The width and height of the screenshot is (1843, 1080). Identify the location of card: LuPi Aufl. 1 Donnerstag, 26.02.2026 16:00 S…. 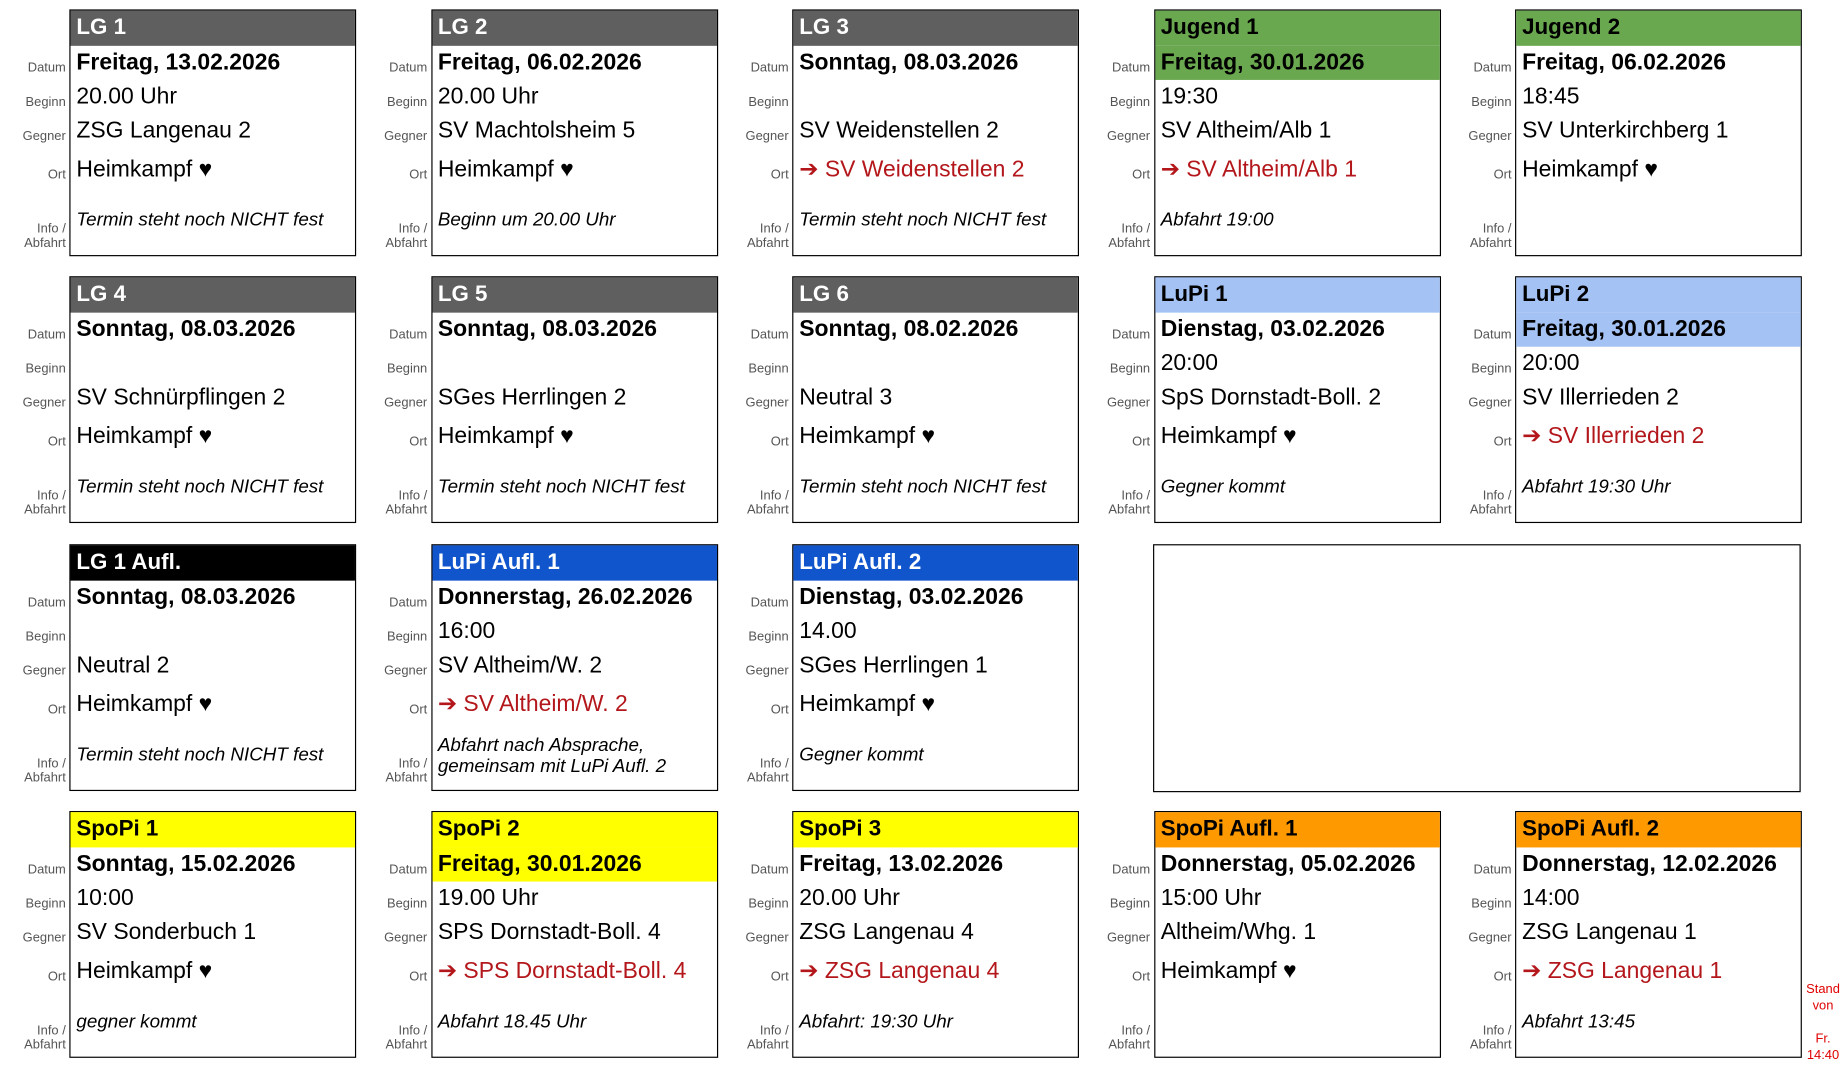
(574, 667).